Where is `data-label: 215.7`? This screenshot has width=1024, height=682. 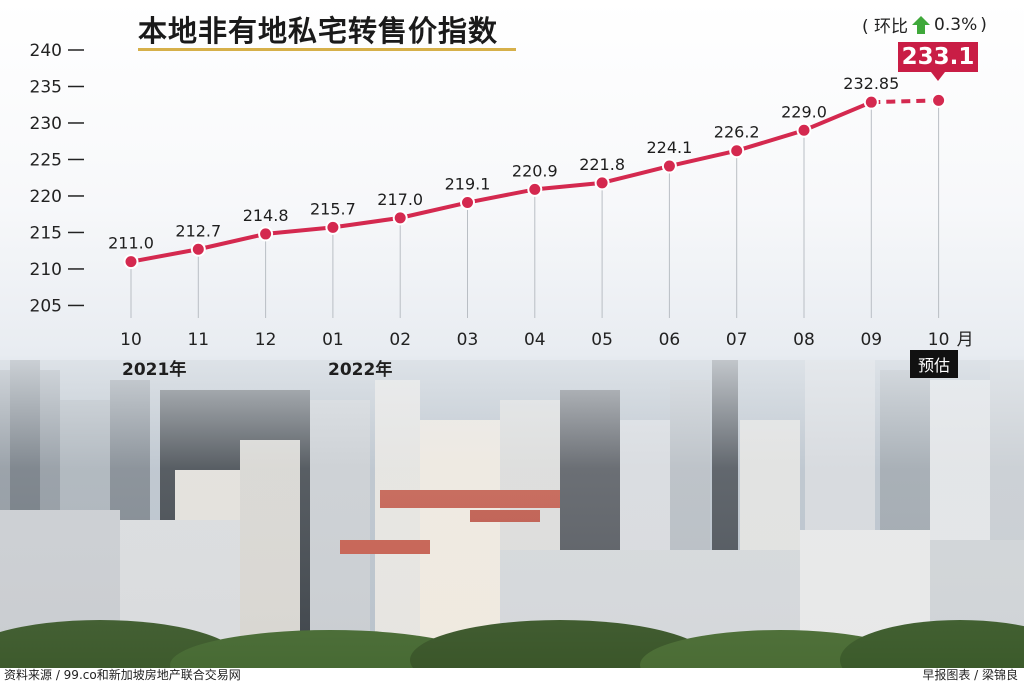 data-label: 215.7 is located at coordinates (333, 208).